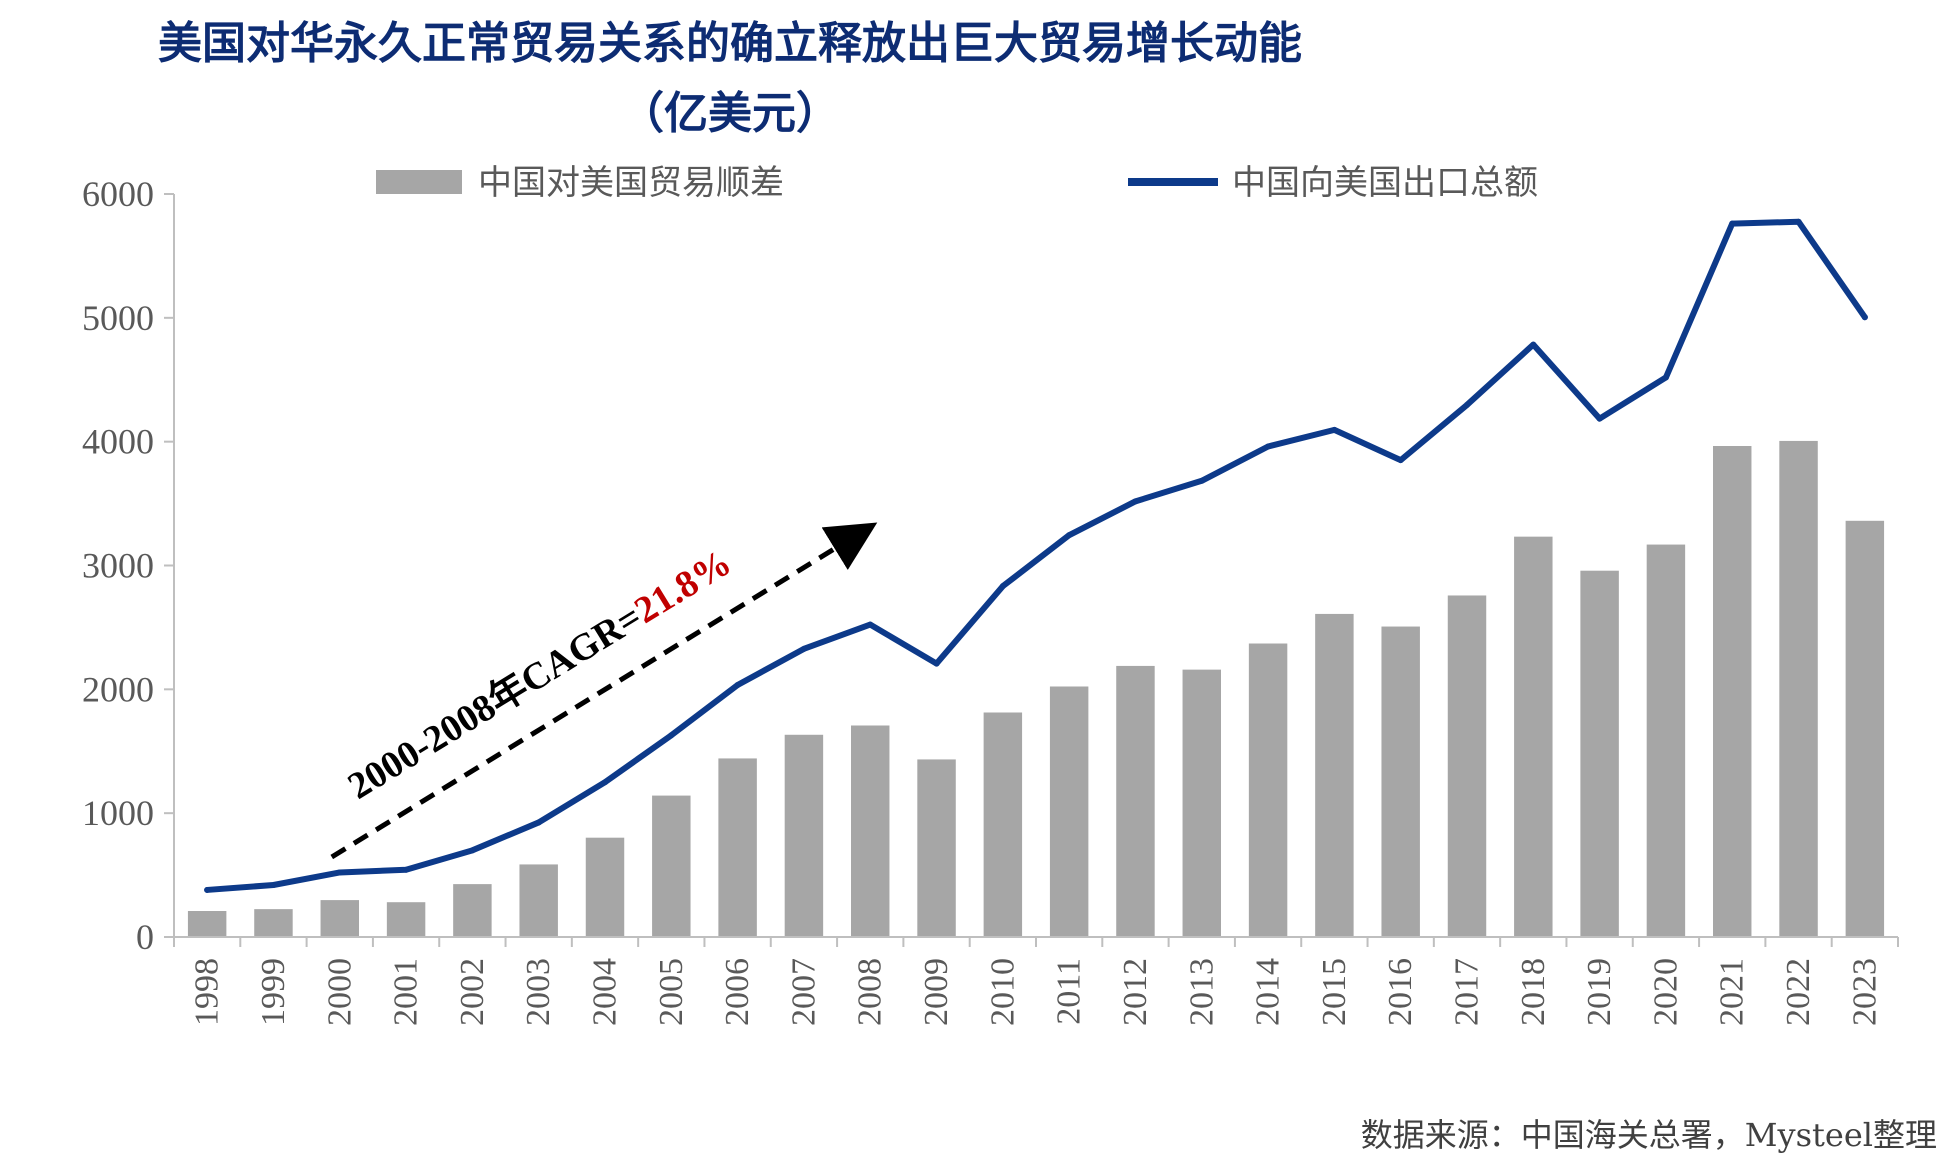  Describe the element at coordinates (671, 992) in the screenshot. I see `x-tick-label: 2005` at that location.